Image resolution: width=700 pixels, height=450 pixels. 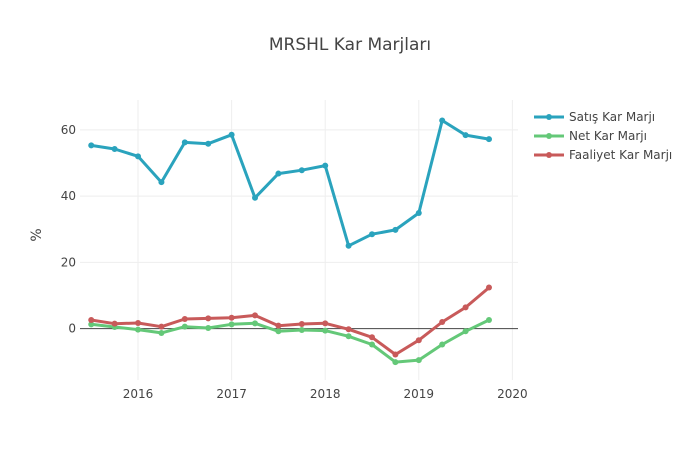 What do you see at coordinates (37, 234) in the screenshot?
I see `y-axis-label: %` at bounding box center [37, 234].